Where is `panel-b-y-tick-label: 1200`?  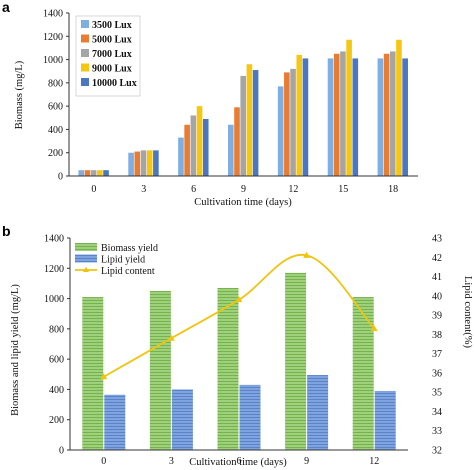
panel-b-y-tick-label: 1200 is located at coordinates (54, 269).